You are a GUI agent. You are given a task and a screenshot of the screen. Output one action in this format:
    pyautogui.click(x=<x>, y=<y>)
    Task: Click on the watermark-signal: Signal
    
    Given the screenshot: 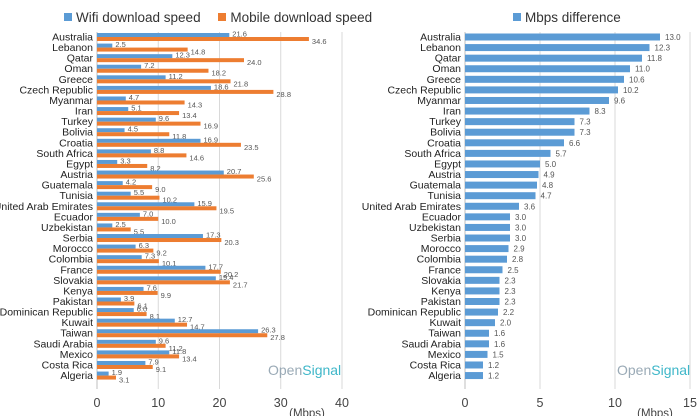 What is the action you would take?
    pyautogui.click(x=671, y=370)
    